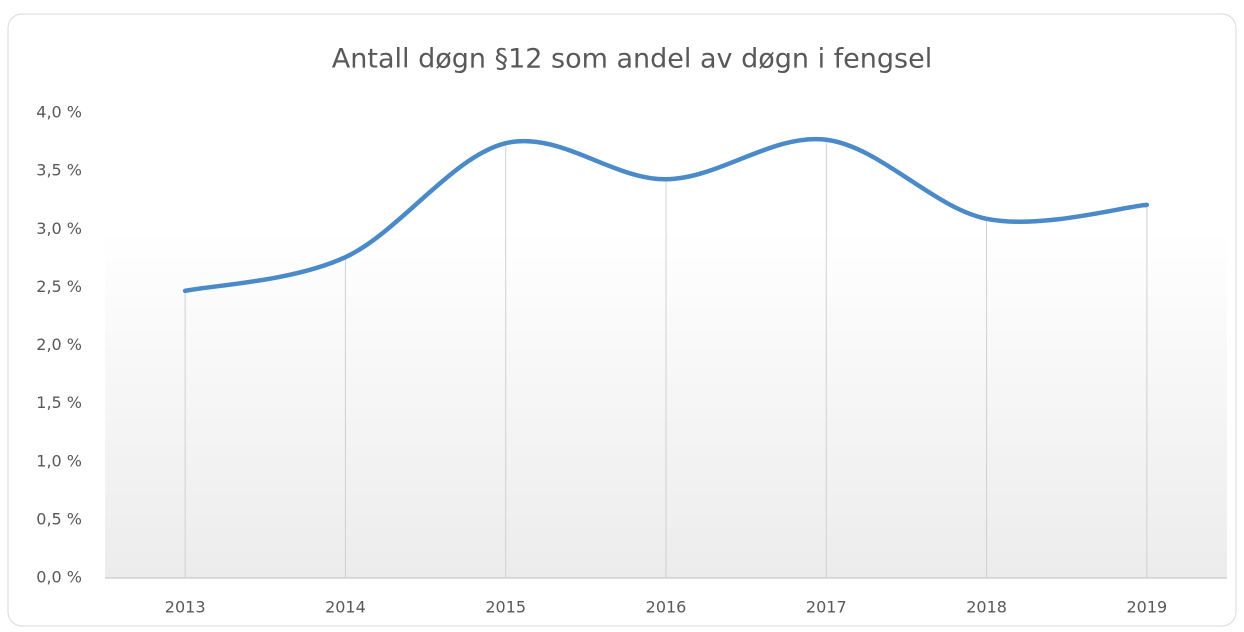 This screenshot has height=632, width=1244. I want to click on y-tick-label: 3,0 %, so click(59, 228).